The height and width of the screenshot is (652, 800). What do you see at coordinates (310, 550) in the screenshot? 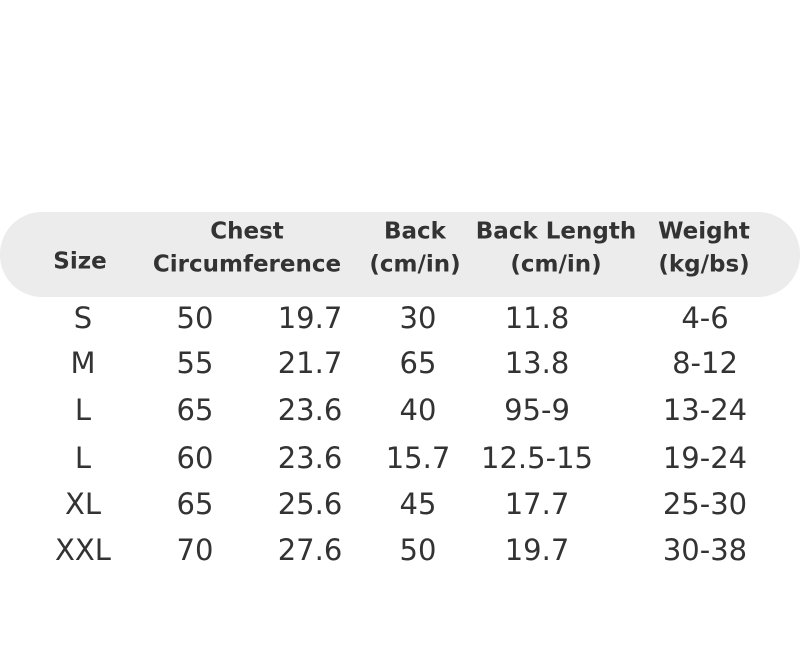
I see `table-cell: 27.6` at bounding box center [310, 550].